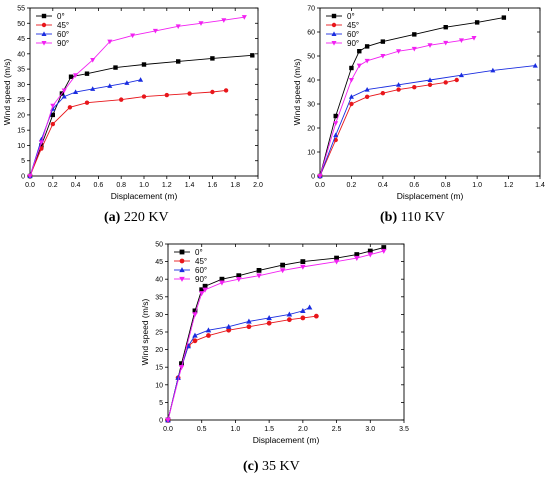 The image size is (550, 480). Describe the element at coordinates (311, 9) in the screenshot. I see `y-tick-label: 70` at that location.